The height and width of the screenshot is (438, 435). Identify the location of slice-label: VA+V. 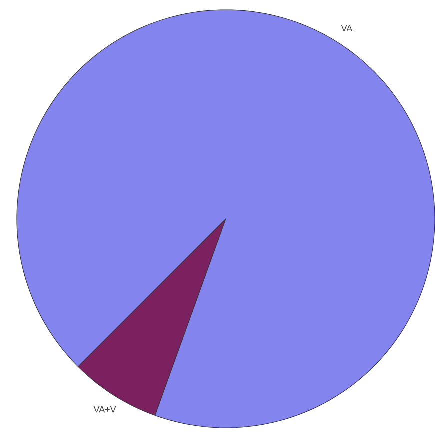
(105, 409).